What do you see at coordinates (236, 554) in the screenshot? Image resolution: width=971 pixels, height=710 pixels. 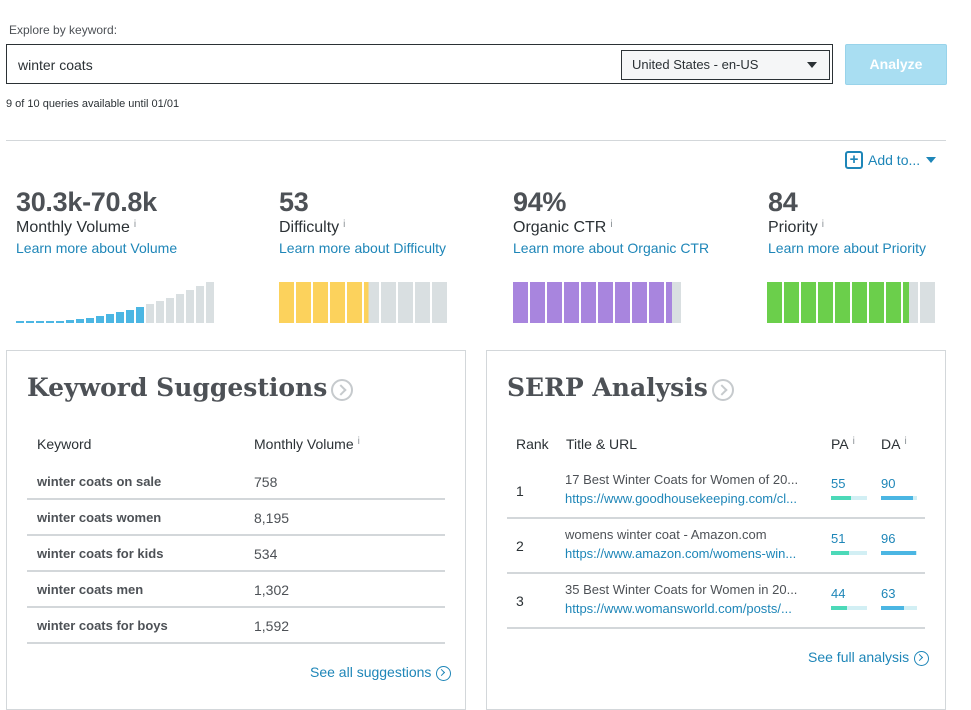 I see `table-row: winter coats for kids 534` at bounding box center [236, 554].